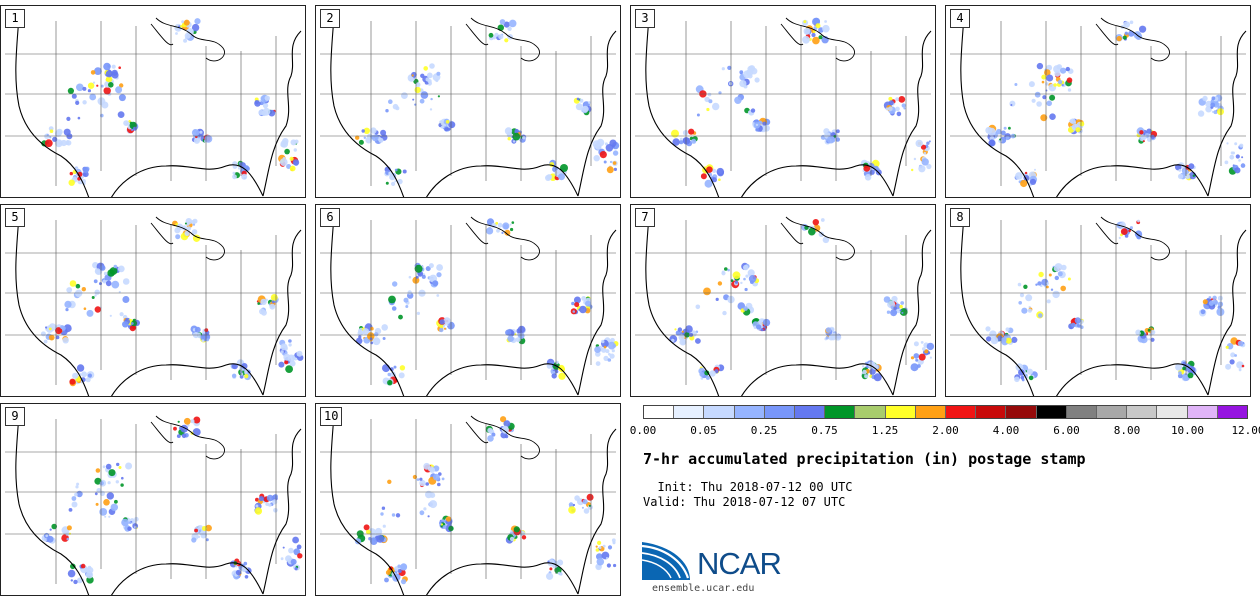 The width and height of the screenshot is (1260, 597). Describe the element at coordinates (15, 18) in the screenshot. I see `member-label: 1` at that location.